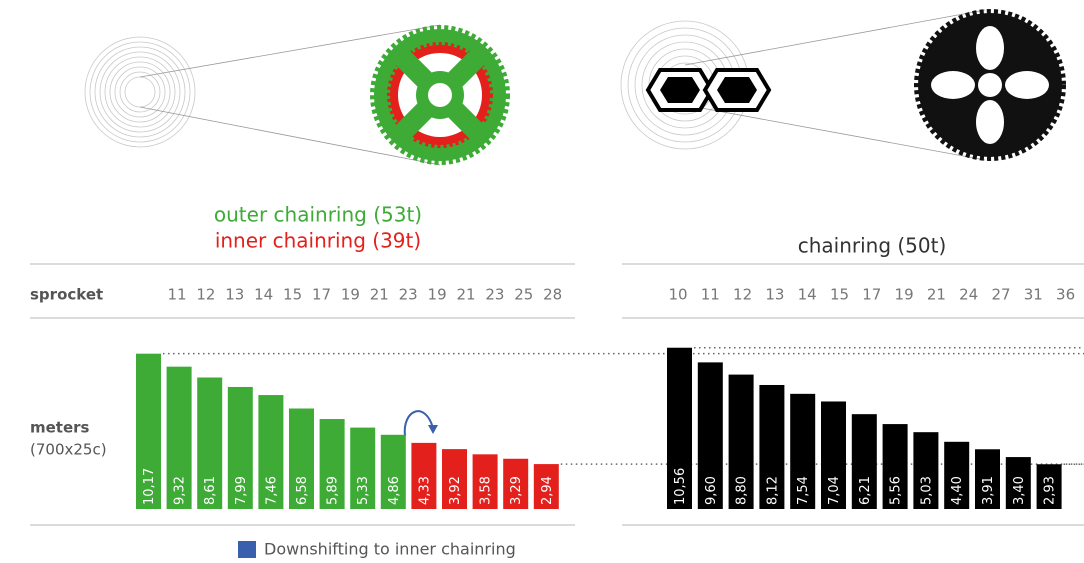 This screenshot has height=563, width=1084. Describe the element at coordinates (1065, 295) in the screenshot. I see `x-tick-label: 36` at that location.